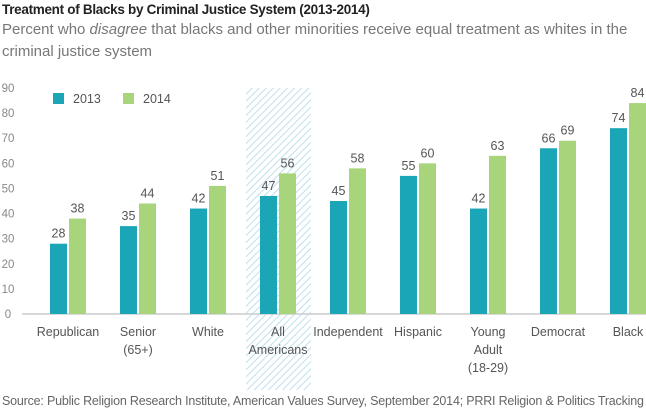  What do you see at coordinates (278, 332) in the screenshot?
I see `x-tick-label: All` at bounding box center [278, 332].